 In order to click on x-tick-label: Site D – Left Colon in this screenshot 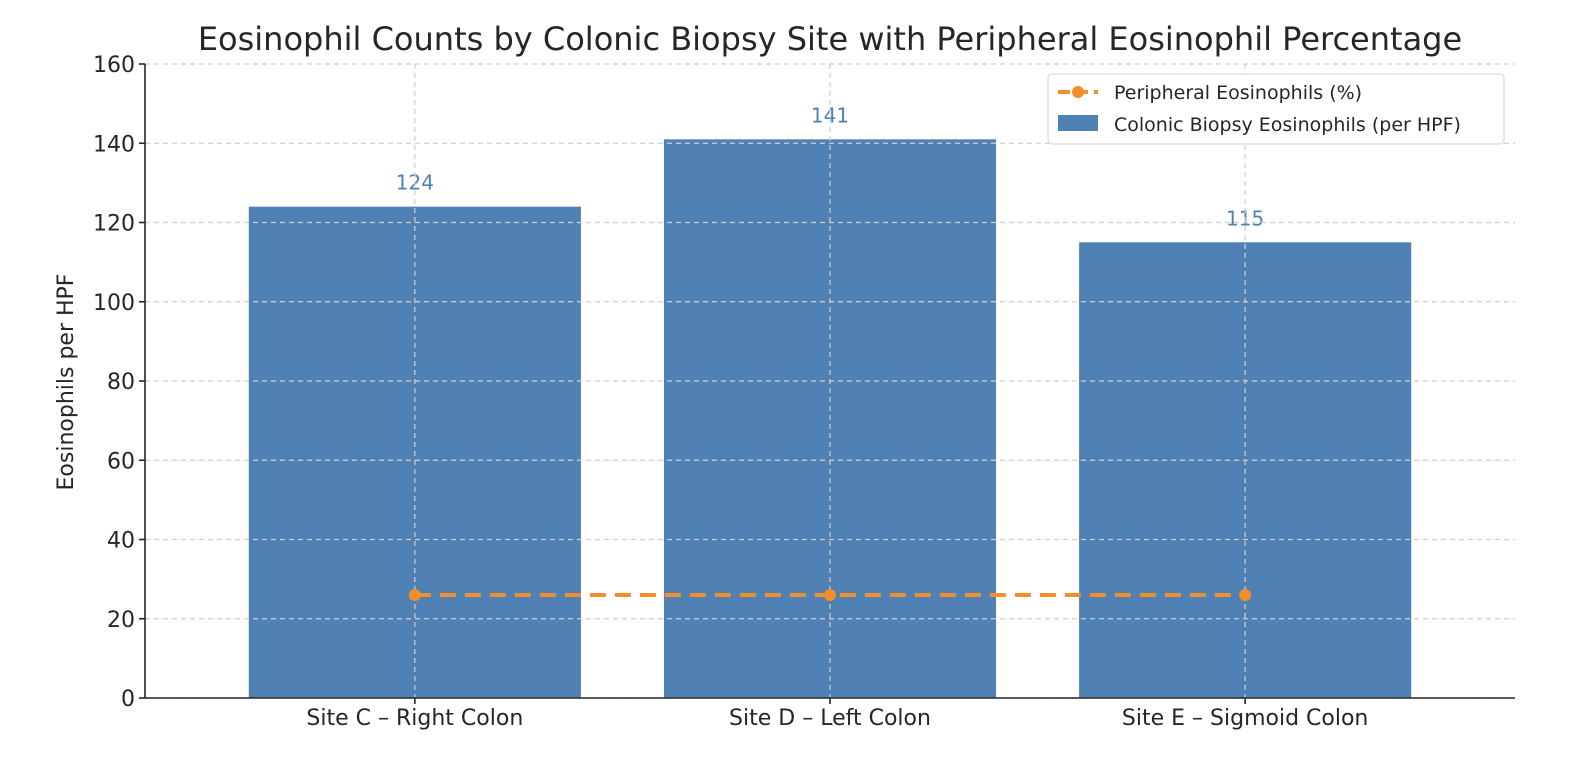, I will do `click(830, 718)`.